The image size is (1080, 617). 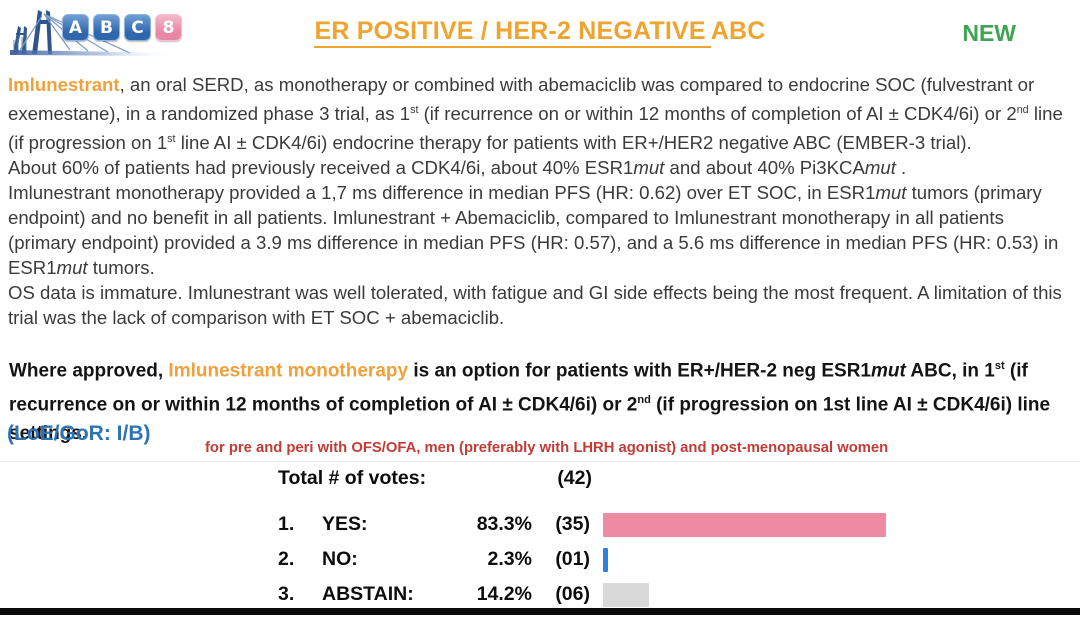 What do you see at coordinates (628, 478) in the screenshot?
I see `vote-total-row: Total # of votes: (42)` at bounding box center [628, 478].